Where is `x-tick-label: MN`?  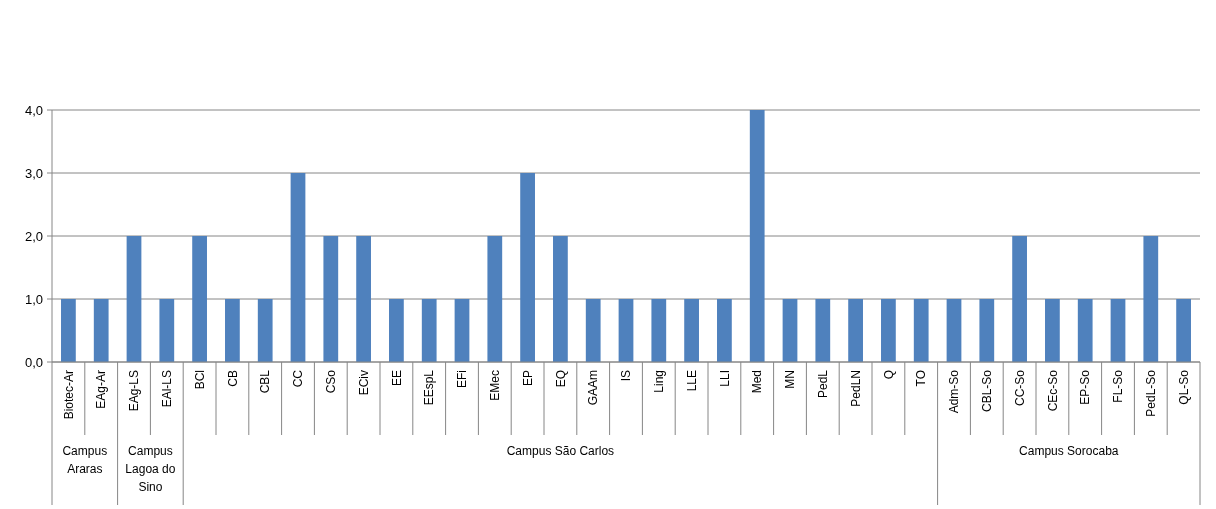
x-tick-label: MN is located at coordinates (790, 379).